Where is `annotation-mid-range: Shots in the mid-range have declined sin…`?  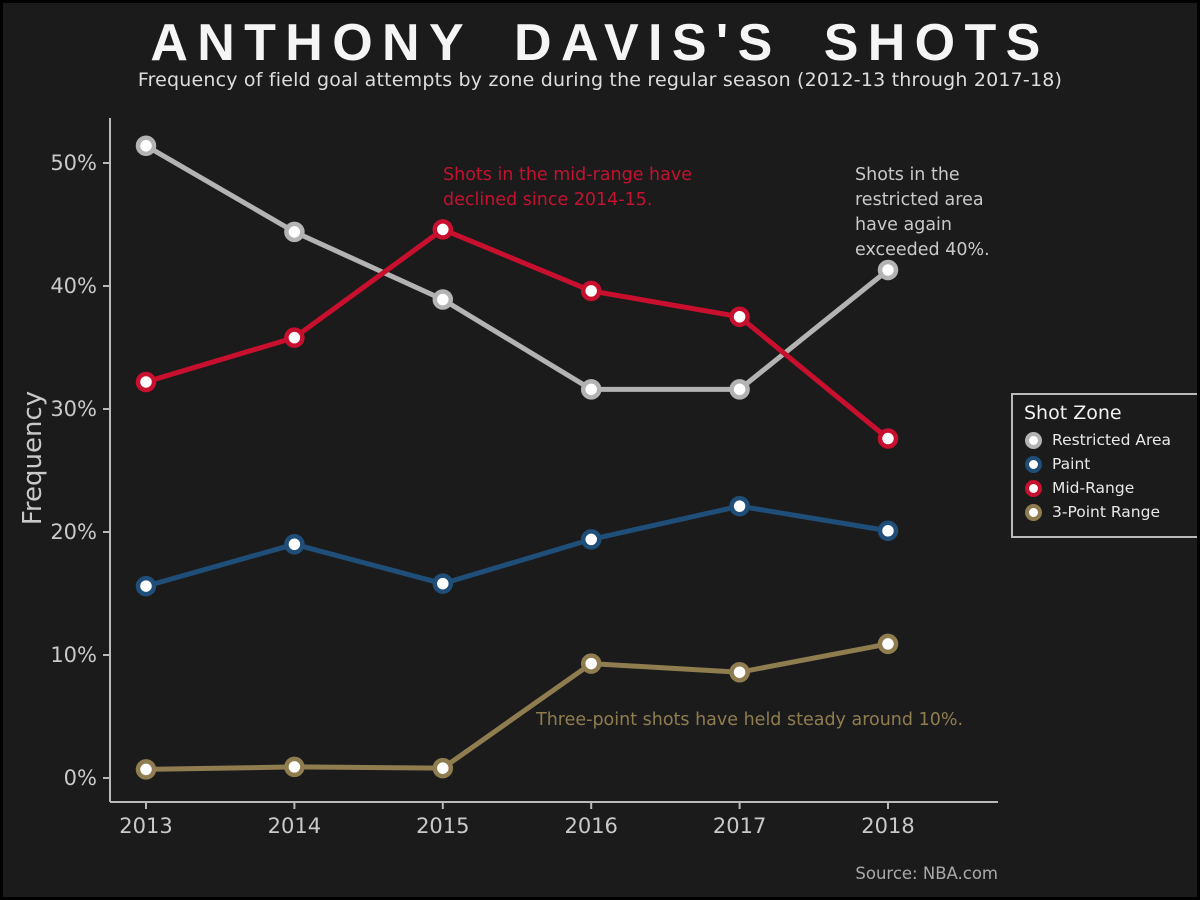 annotation-mid-range: Shots in the mid-range have declined sin… is located at coordinates (567, 187).